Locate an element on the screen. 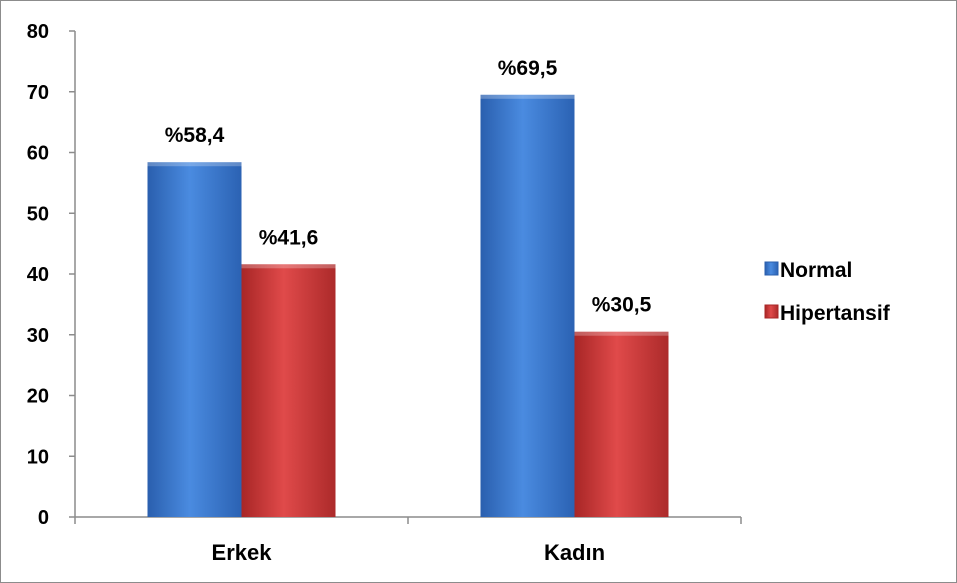 The width and height of the screenshot is (957, 583). y-tick-label: 40 is located at coordinates (38, 275).